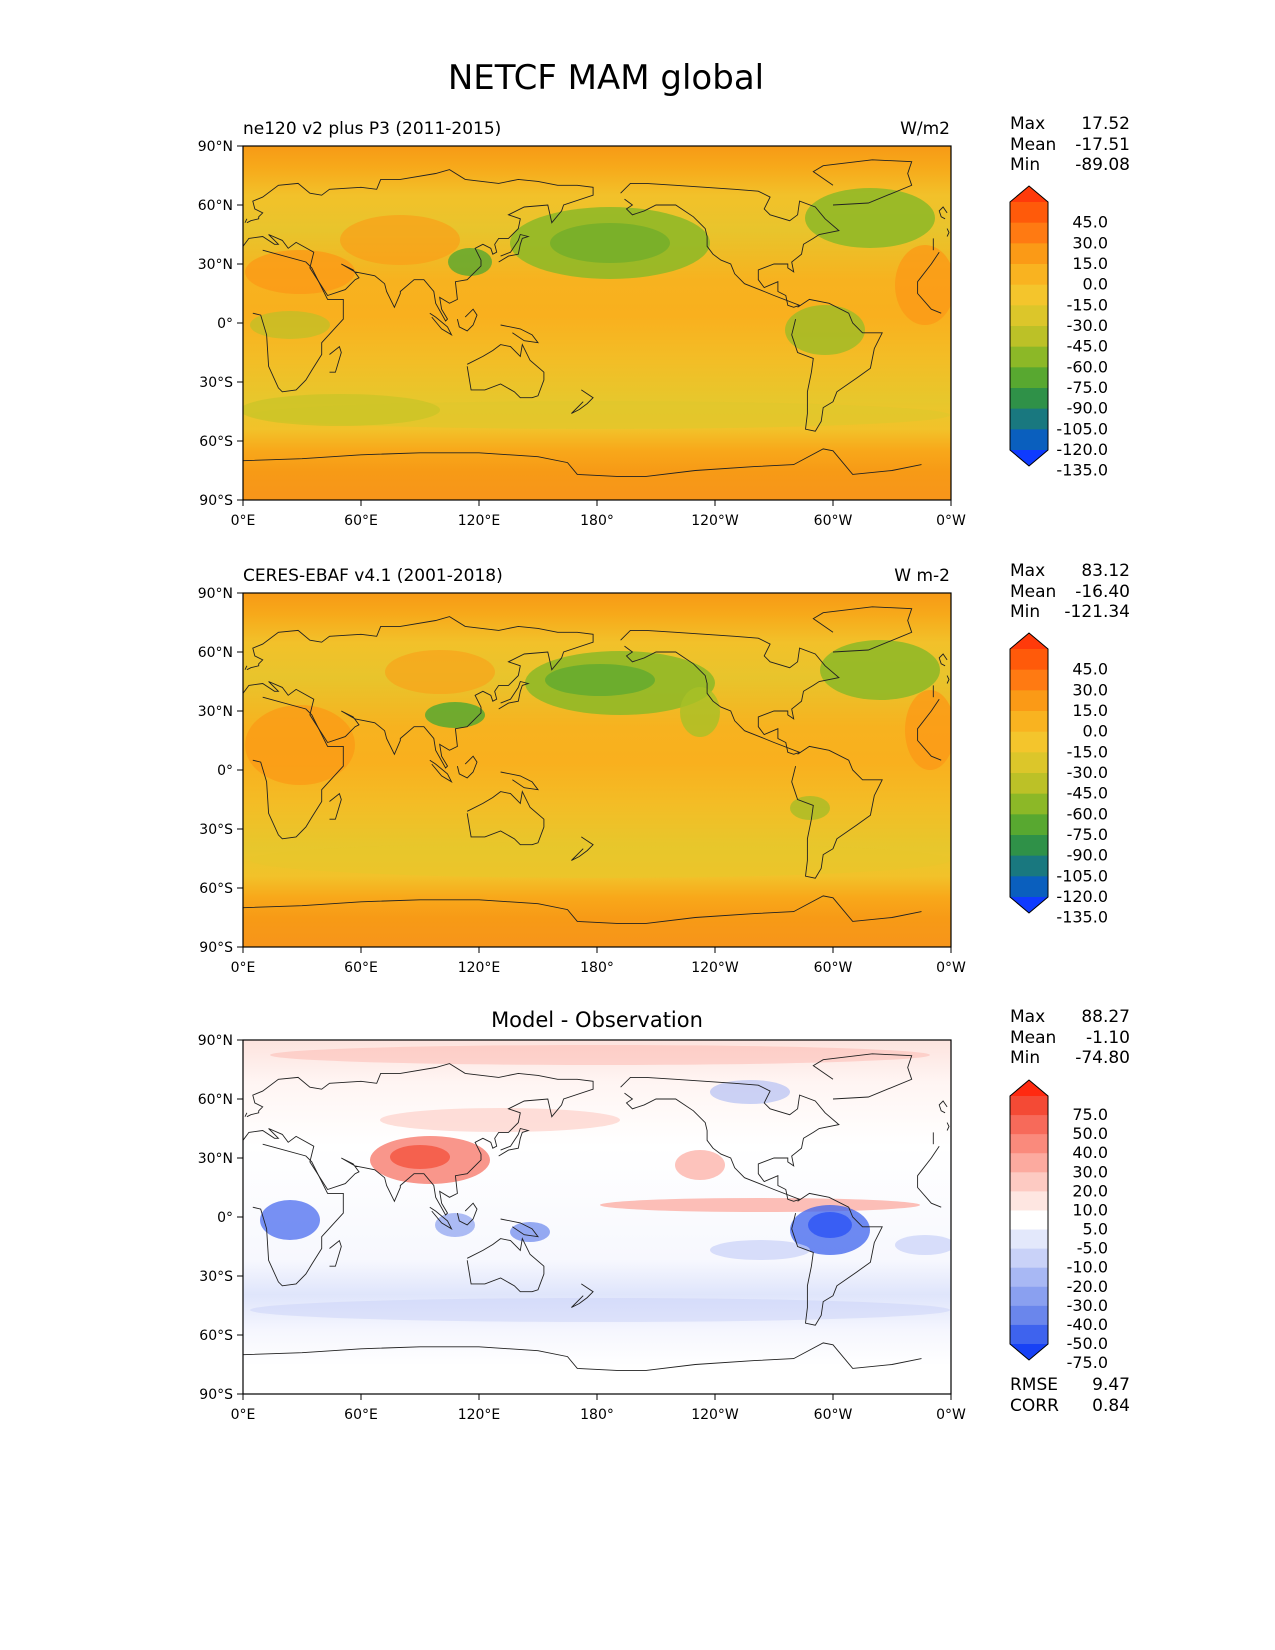  Describe the element at coordinates (215, 265) in the screenshot. I see `lat-tick-label: 30°N` at that location.